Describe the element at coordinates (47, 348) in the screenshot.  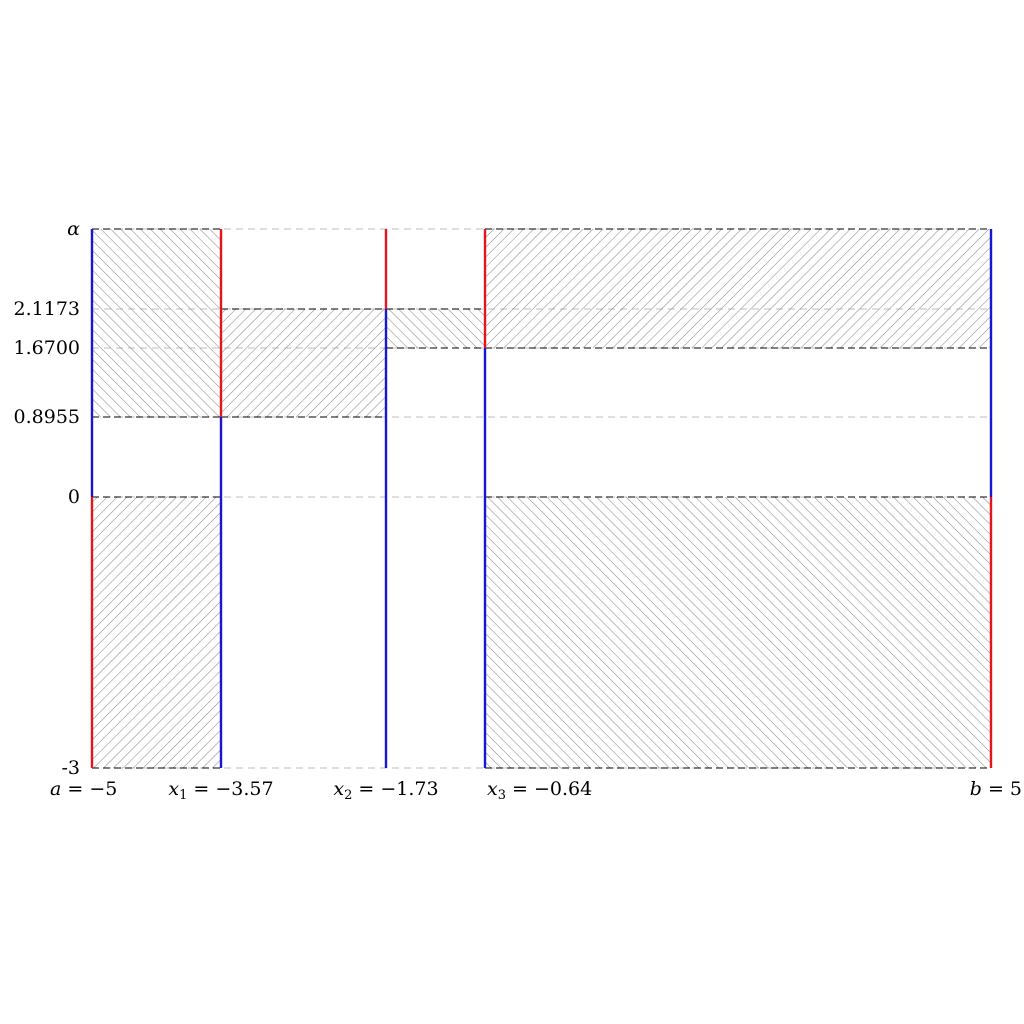
I see `y-tick-label-y3: 1.6700` at that location.